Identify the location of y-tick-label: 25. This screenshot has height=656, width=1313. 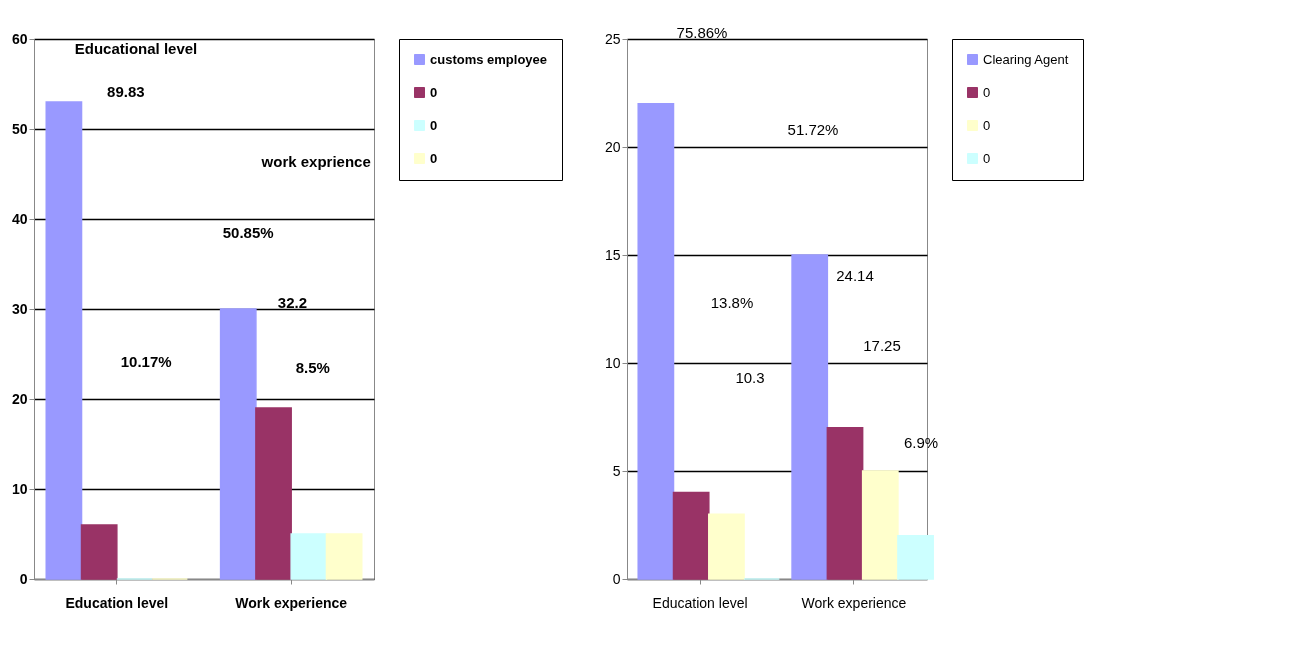
(612, 38).